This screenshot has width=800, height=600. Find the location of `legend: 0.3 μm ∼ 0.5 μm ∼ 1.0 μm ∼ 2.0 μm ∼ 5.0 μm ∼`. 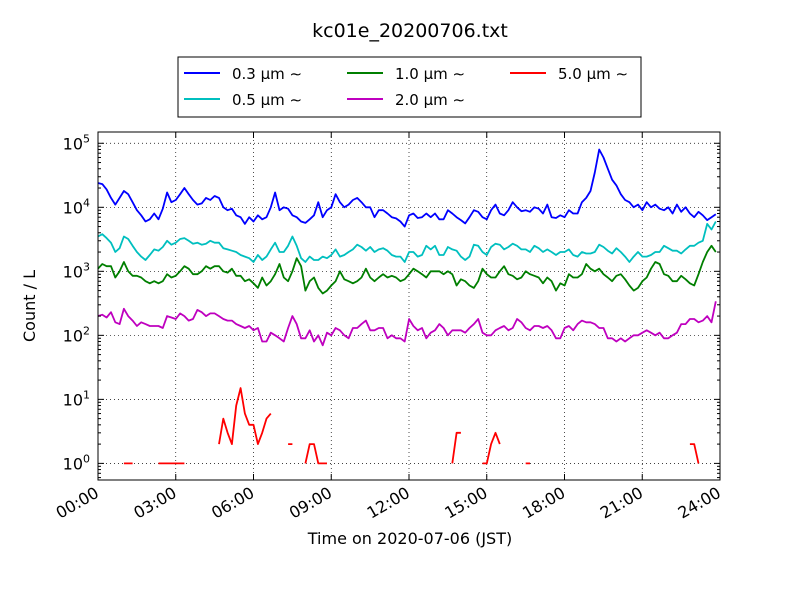

legend: 0.3 μm ∼ 0.5 μm ∼ 1.0 μm ∼ 2.0 μm ∼ 5.0 μm ∼ is located at coordinates (409, 87).